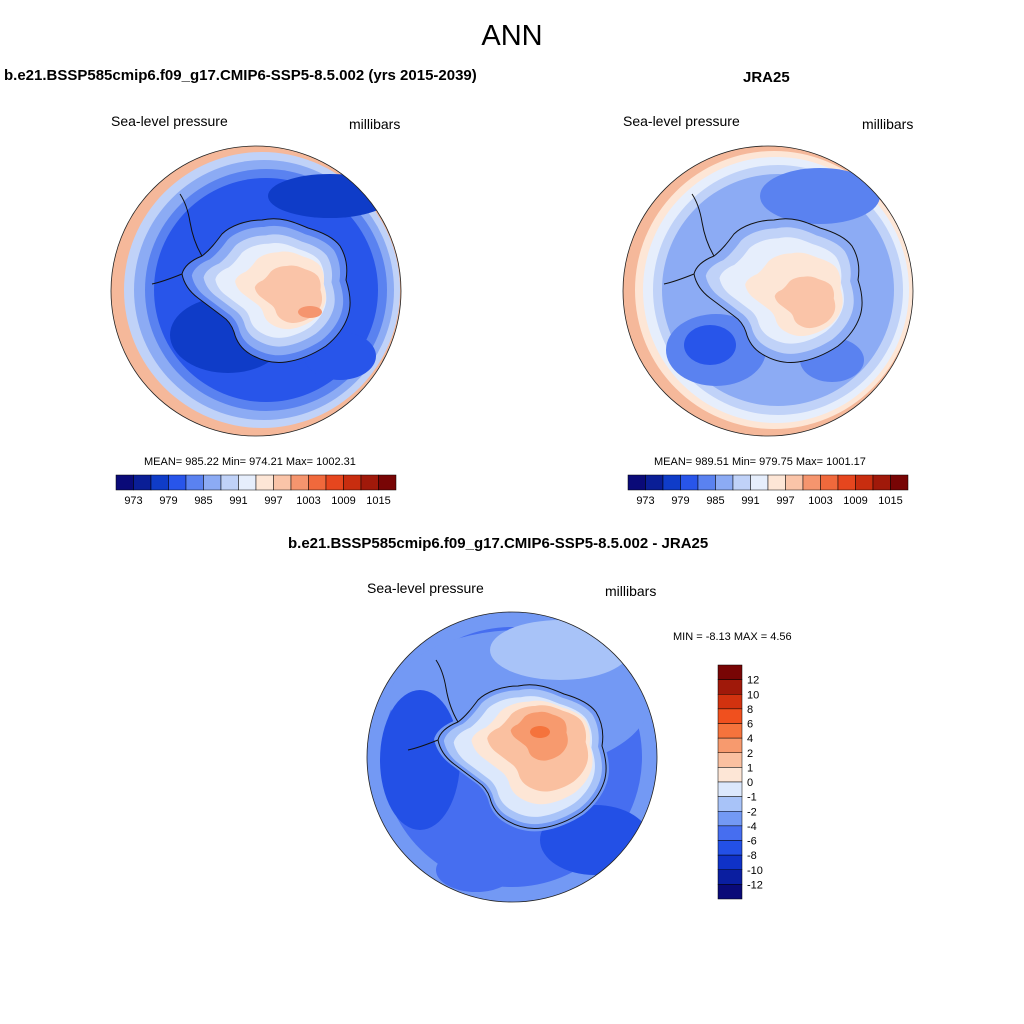 The image size is (1024, 1024). Describe the element at coordinates (750, 739) in the screenshot. I see `diff-colorbar-tick-label: 4` at that location.